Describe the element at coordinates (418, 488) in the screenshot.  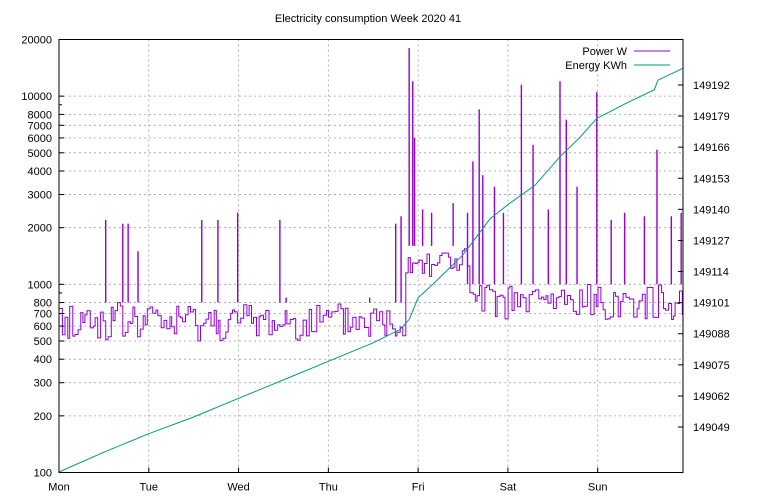
I see `x-tick-label: Fri` at that location.